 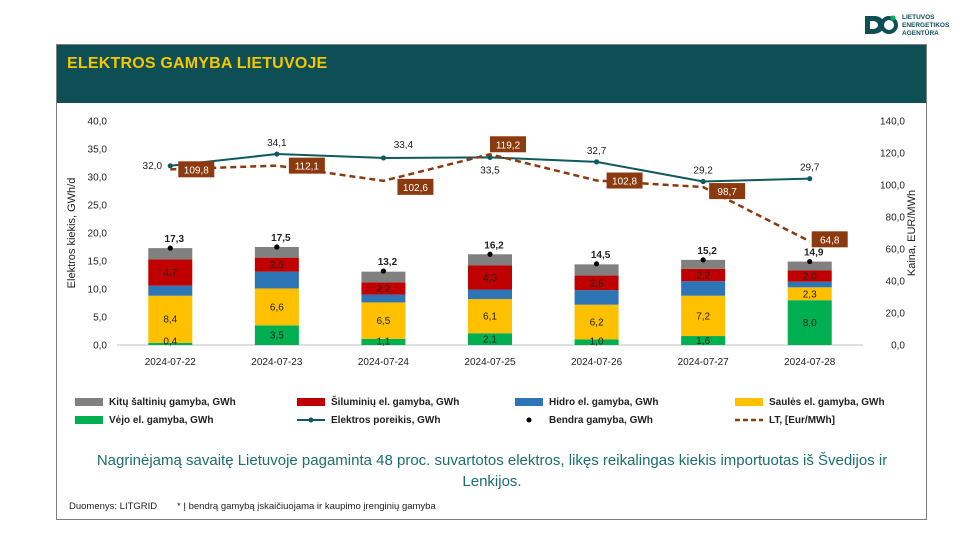 What do you see at coordinates (896, 250) in the screenshot?
I see `y2-tick-label: 60,0` at bounding box center [896, 250].